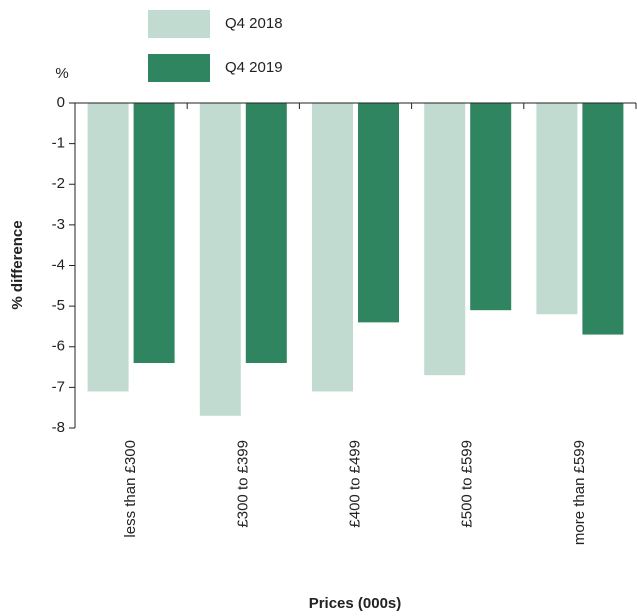 The height and width of the screenshot is (616, 637). Describe the element at coordinates (355, 603) in the screenshot. I see `x-axis-title: Prices (000s)` at that location.